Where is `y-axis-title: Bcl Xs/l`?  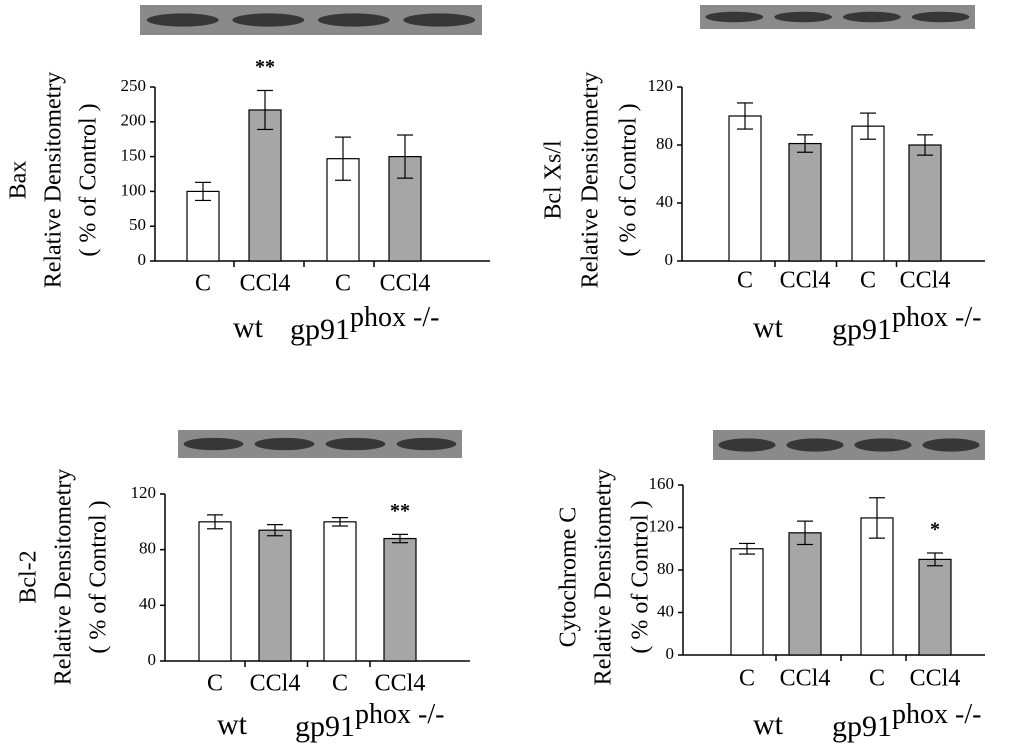
y-axis-title: Bcl Xs/l is located at coordinates (554, 180).